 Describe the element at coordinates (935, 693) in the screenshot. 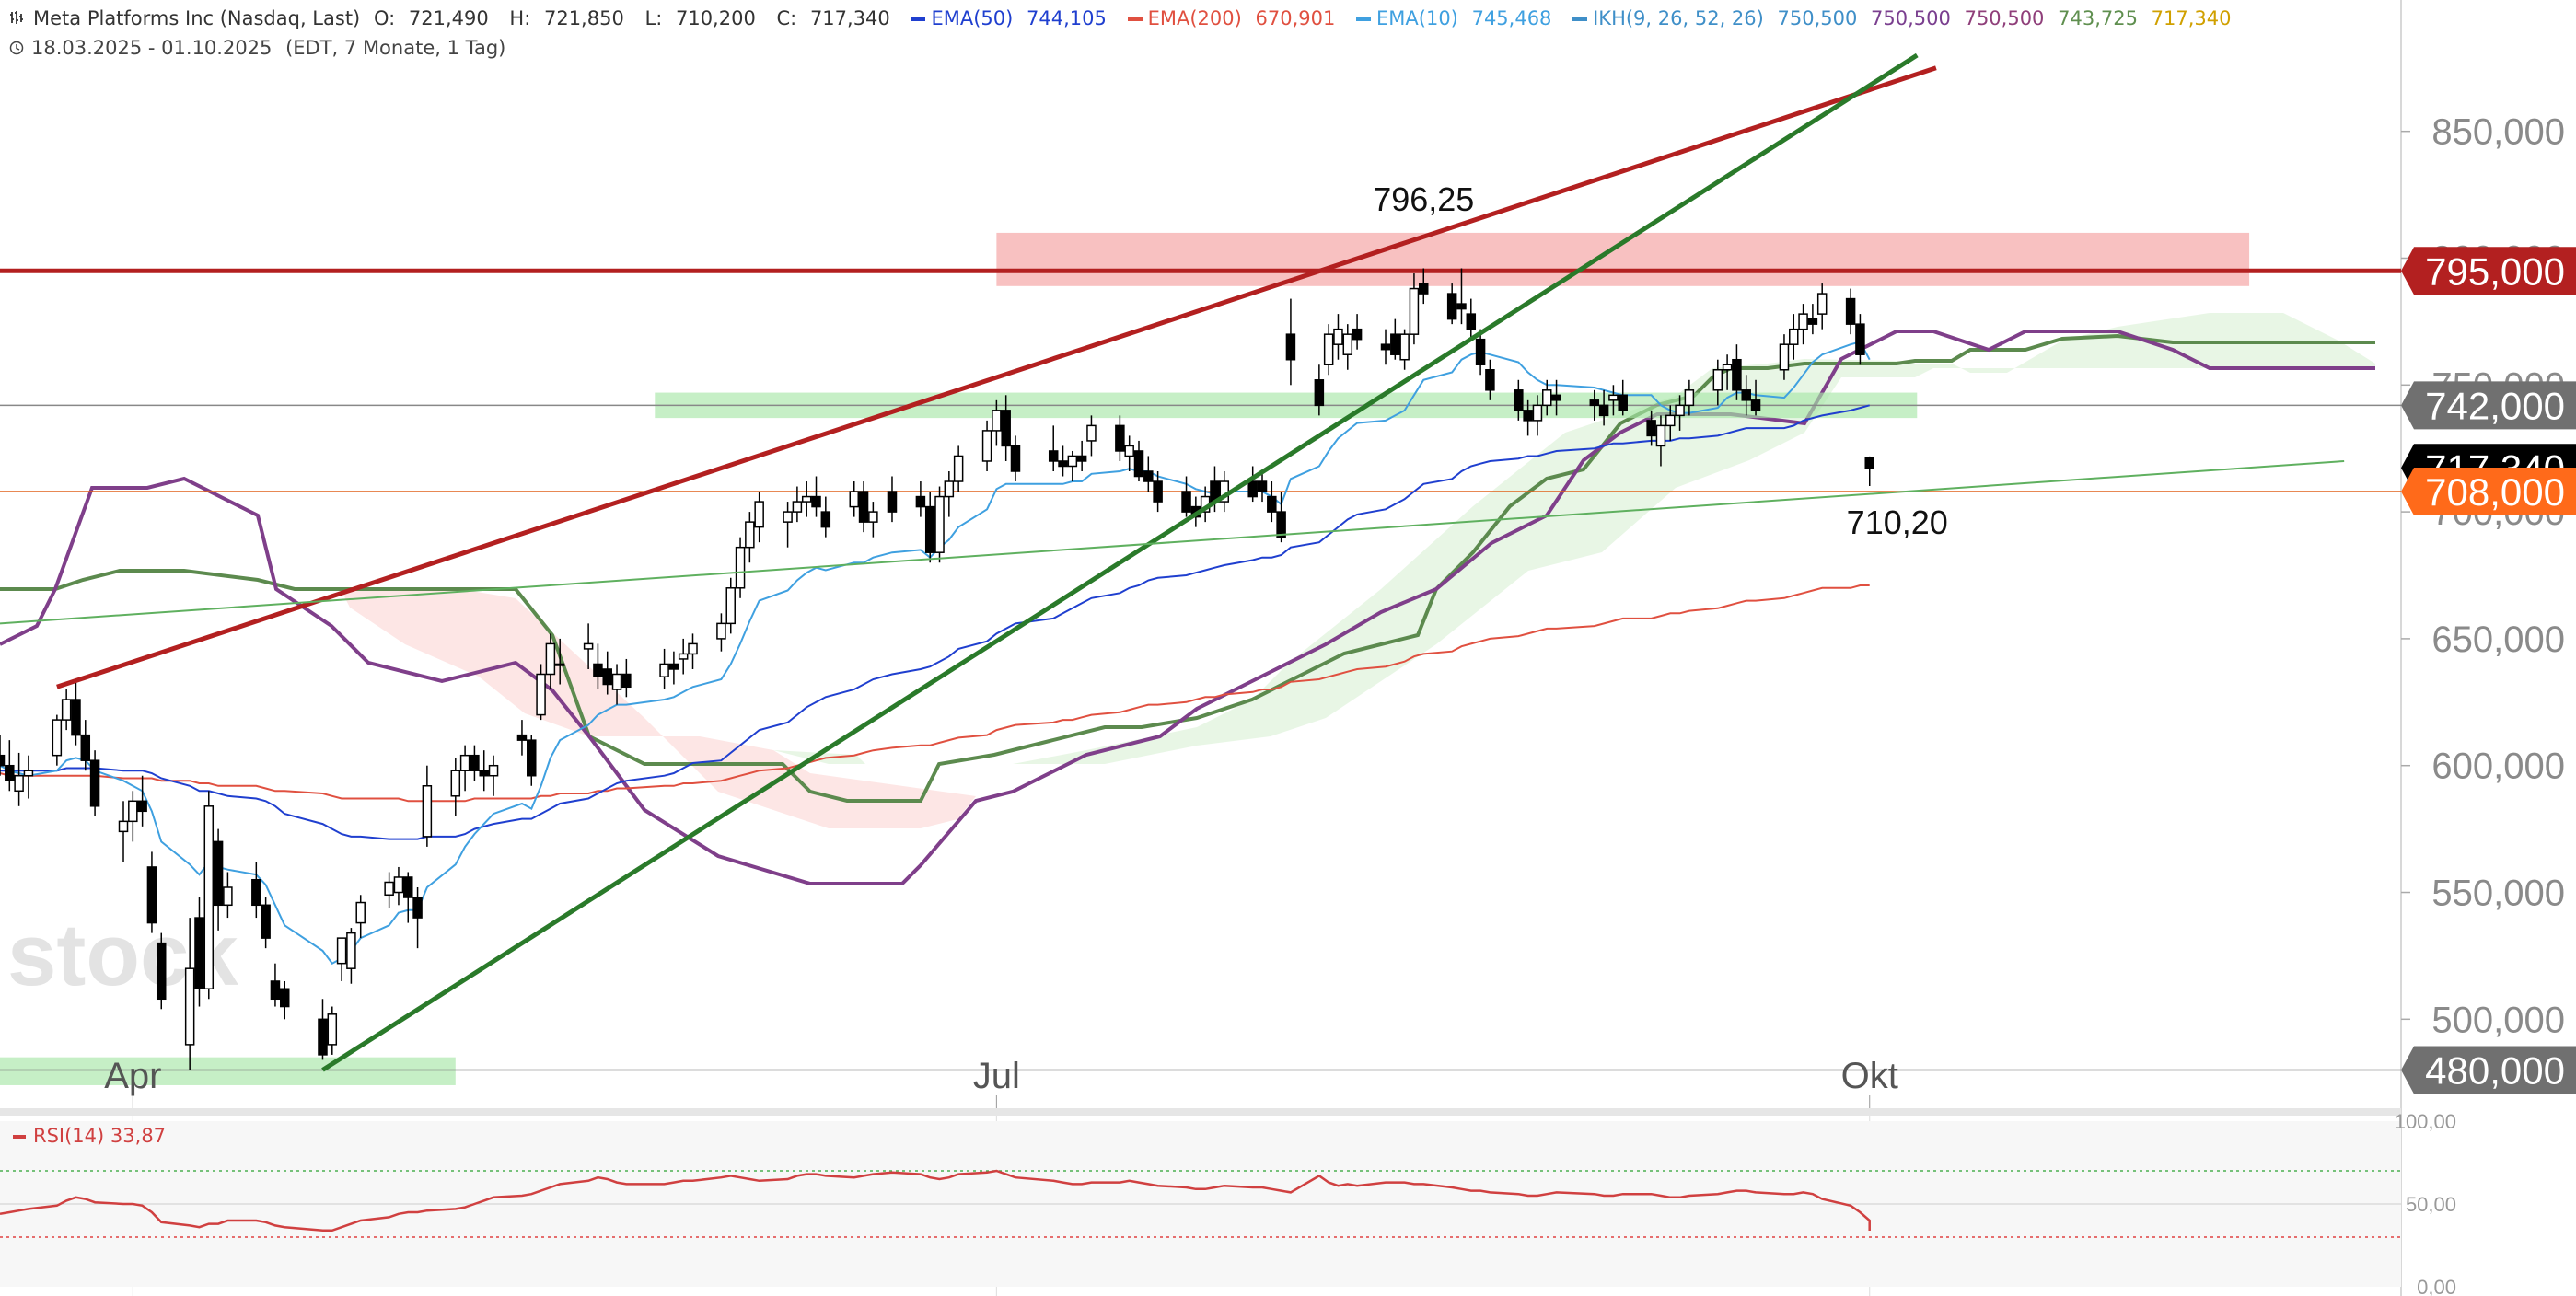

I see `ema200-line` at that location.